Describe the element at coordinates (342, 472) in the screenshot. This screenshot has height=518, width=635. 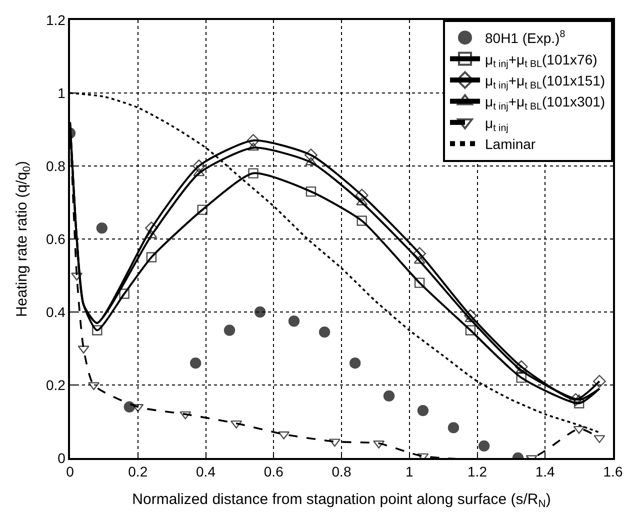
I see `x-tick-label: 0.8` at that location.